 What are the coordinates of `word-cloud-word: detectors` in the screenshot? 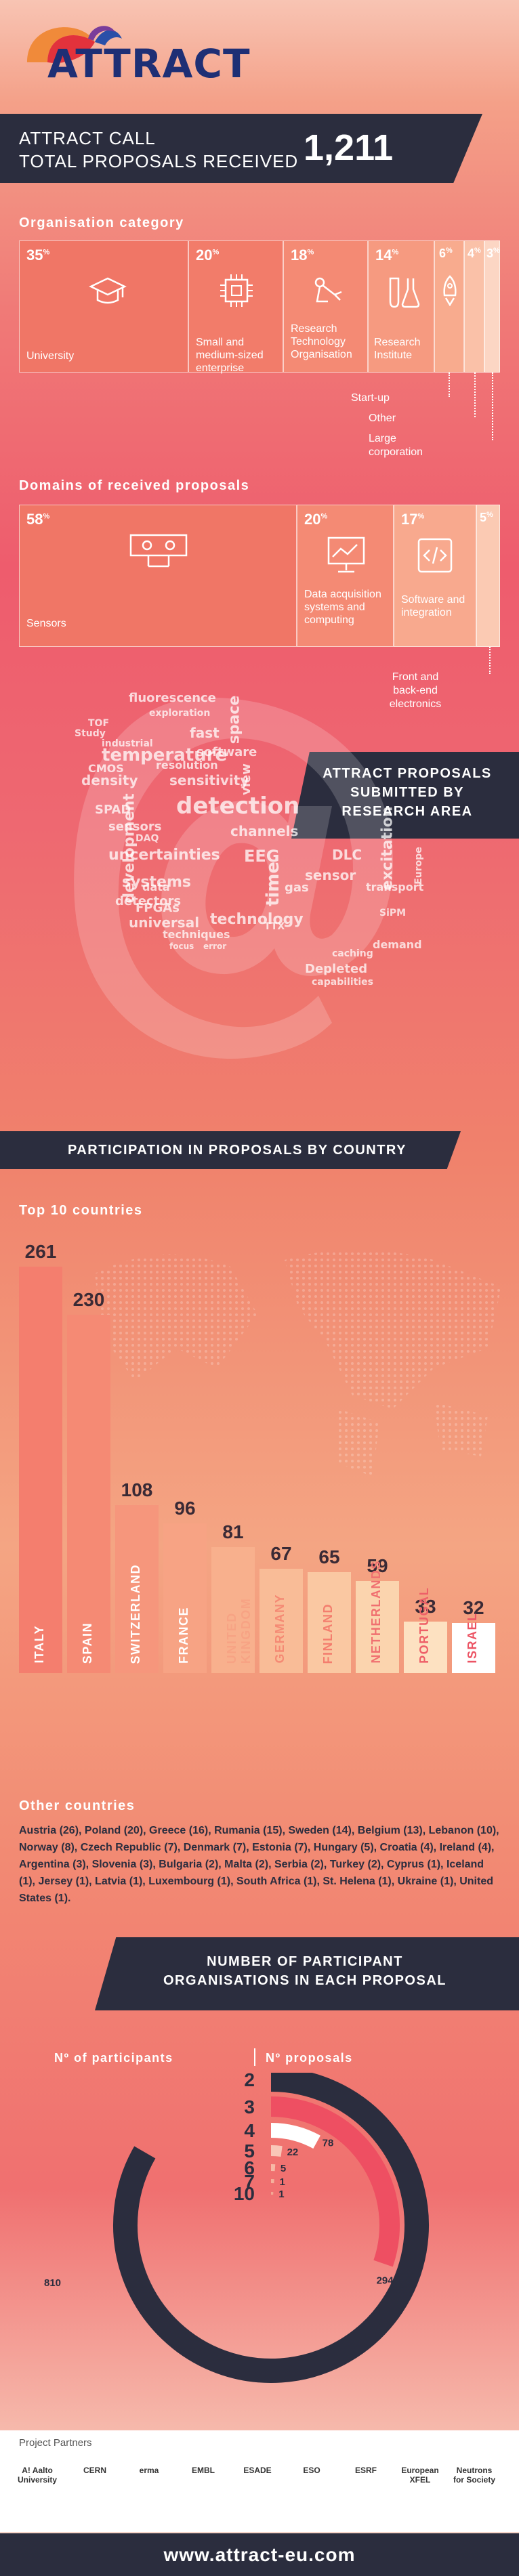 It's located at (148, 901).